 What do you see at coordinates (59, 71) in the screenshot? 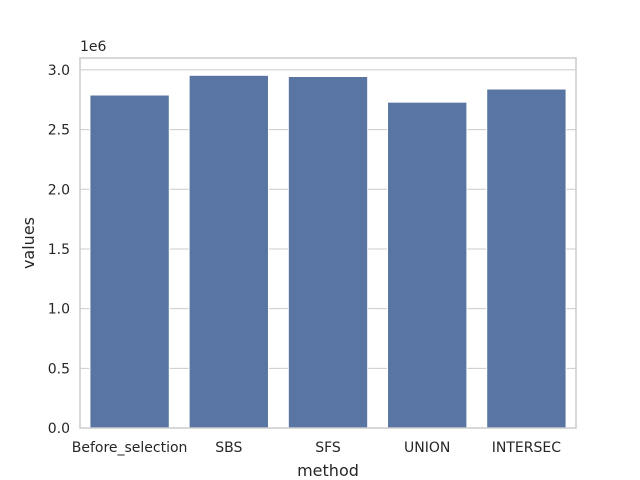
I see `y-tick-label: 3.0` at bounding box center [59, 71].